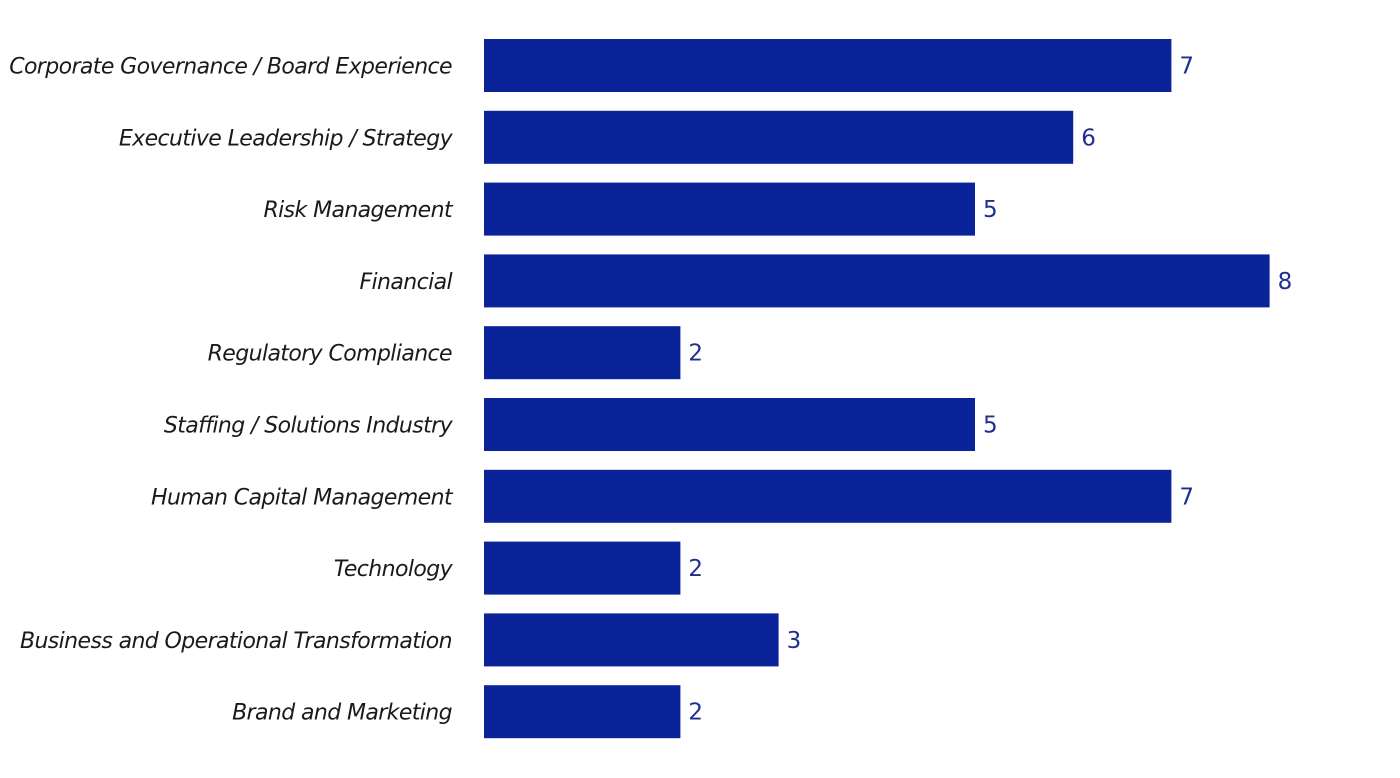  What do you see at coordinates (1285, 282) in the screenshot?
I see `data-label: 8` at bounding box center [1285, 282].